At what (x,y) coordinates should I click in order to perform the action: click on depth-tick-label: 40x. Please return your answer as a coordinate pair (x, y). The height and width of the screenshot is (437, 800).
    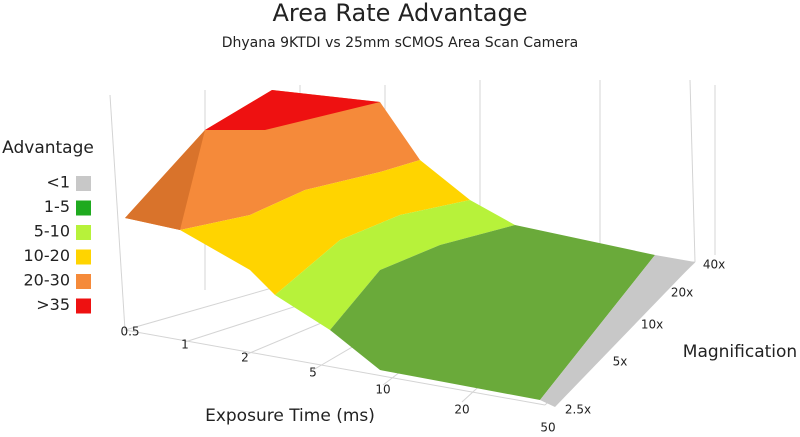
    Looking at the image, I should click on (714, 265).